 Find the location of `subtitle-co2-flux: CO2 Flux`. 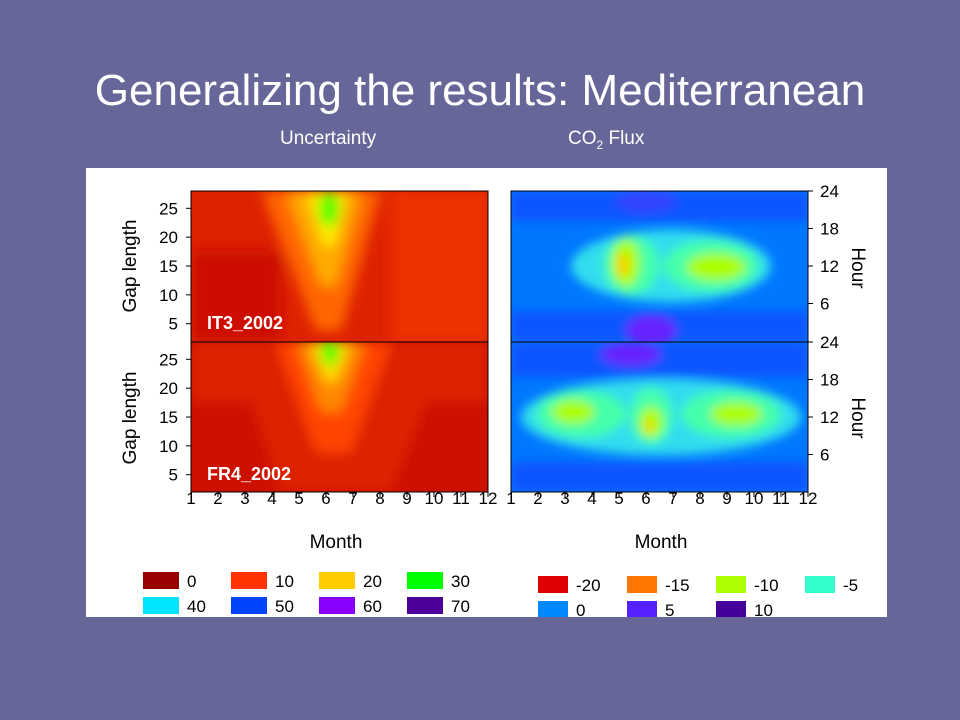

subtitle-co2-flux: CO2 Flux is located at coordinates (606, 140).